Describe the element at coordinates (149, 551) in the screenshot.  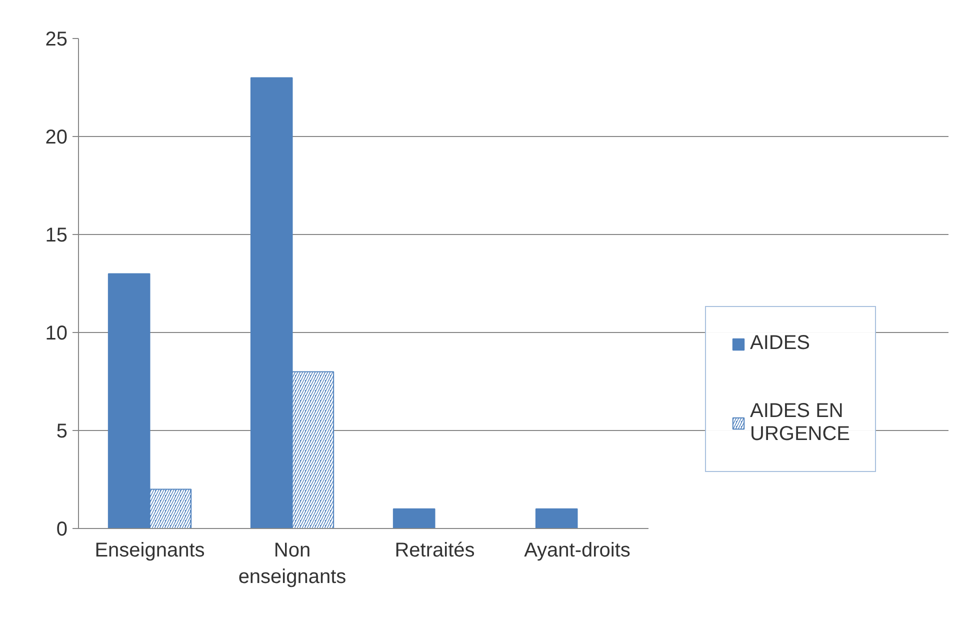
I see `x-tick-label: Enseignants` at that location.